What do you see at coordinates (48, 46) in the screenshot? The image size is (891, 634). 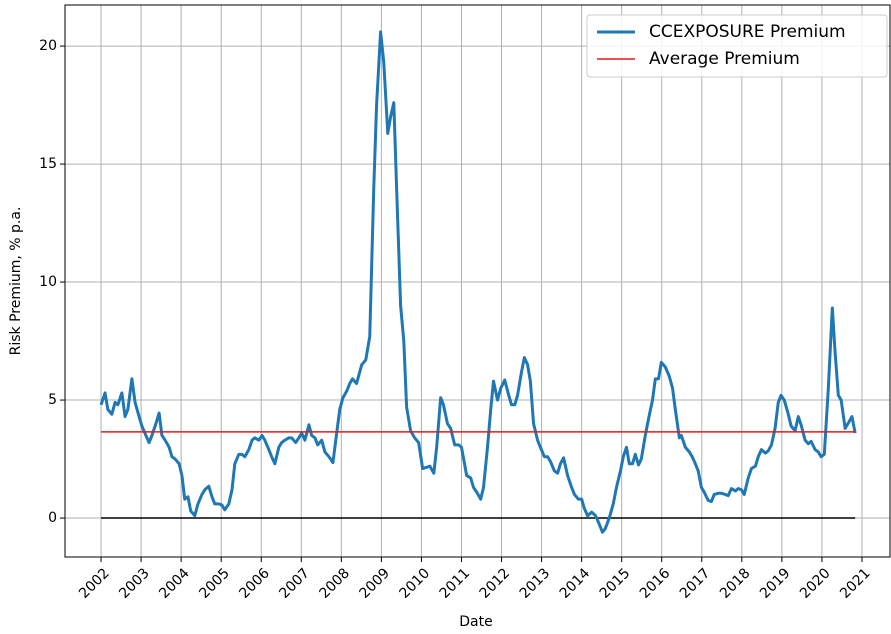 I see `y-tick-label: 20` at bounding box center [48, 46].